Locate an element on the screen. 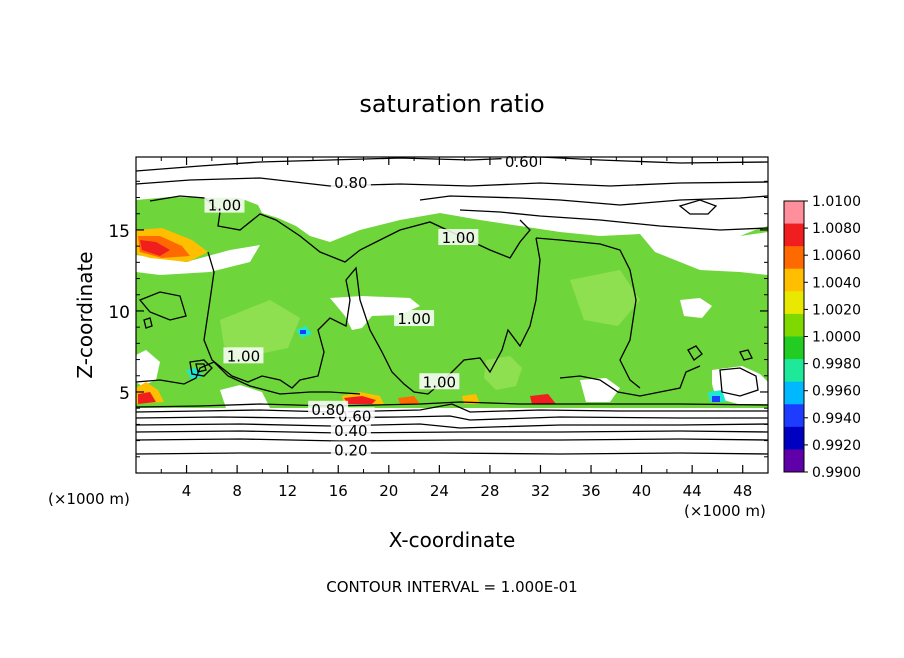 This screenshot has width=904, height=658. x-tick-label: 32 is located at coordinates (540, 491).